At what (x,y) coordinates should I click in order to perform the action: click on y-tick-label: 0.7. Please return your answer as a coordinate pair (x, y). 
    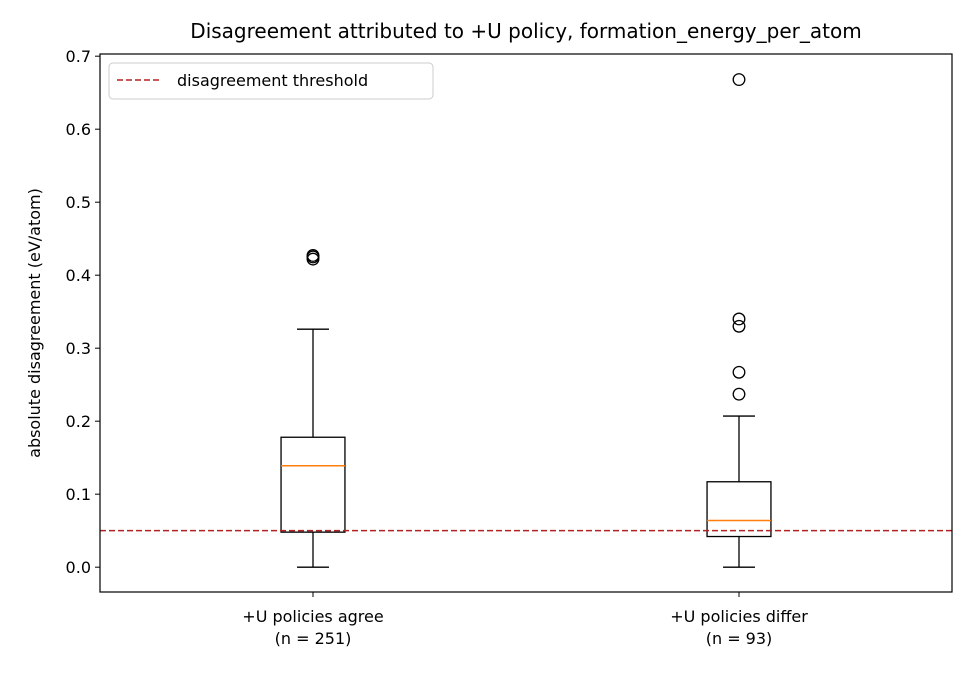
    Looking at the image, I should click on (78, 56).